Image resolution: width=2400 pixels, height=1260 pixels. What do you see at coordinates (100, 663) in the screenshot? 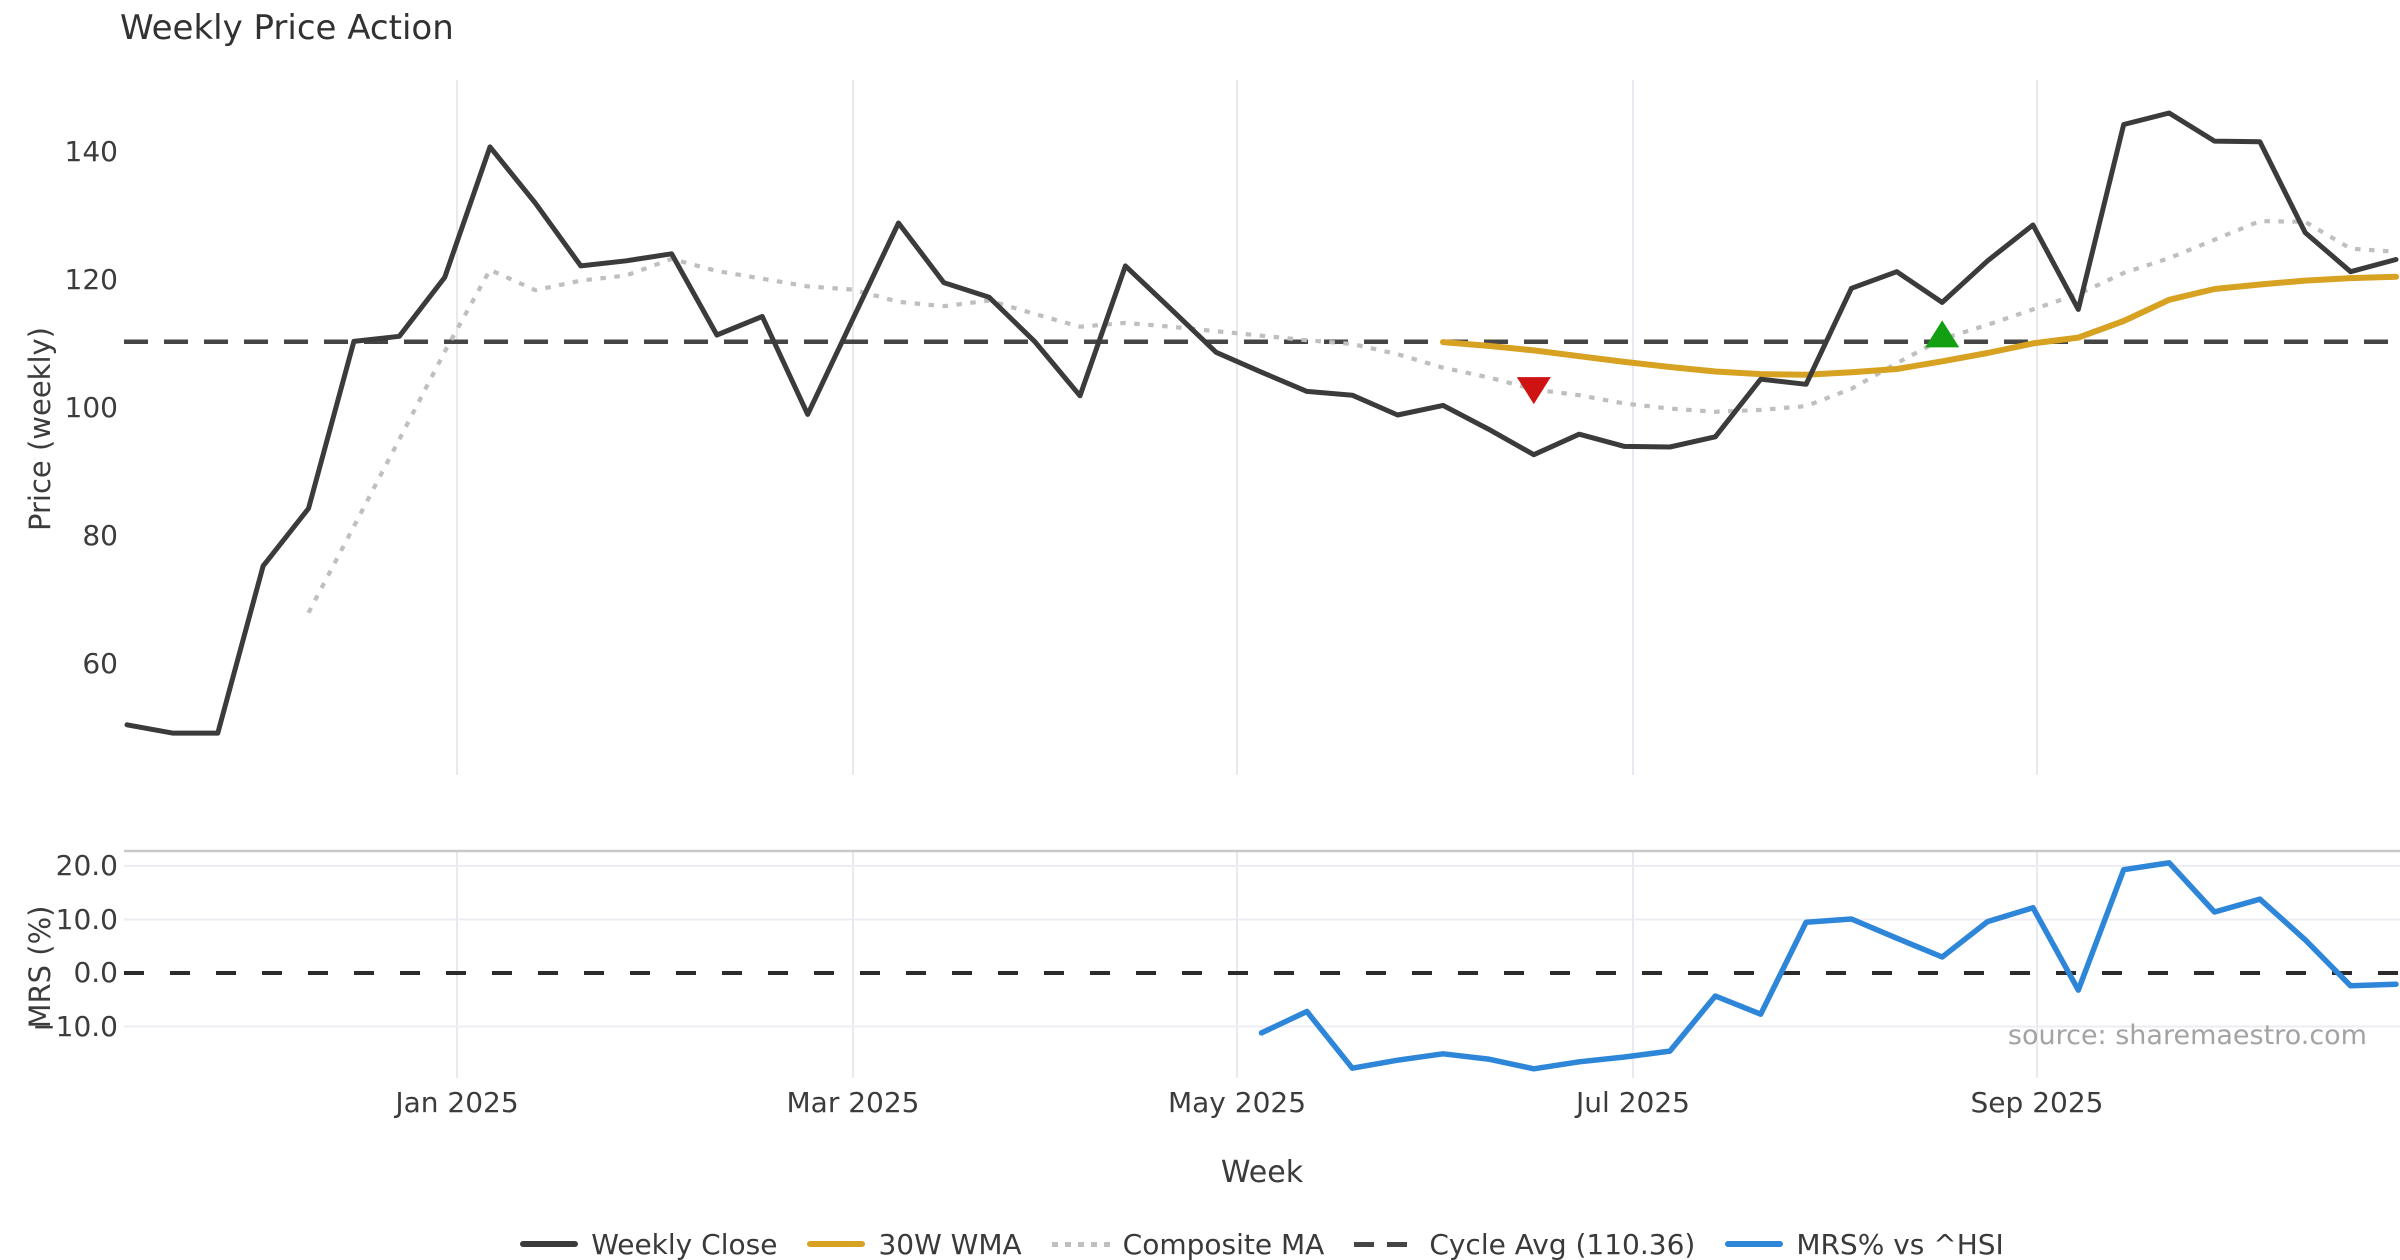
I see `price-ytick-label: 60` at bounding box center [100, 663].